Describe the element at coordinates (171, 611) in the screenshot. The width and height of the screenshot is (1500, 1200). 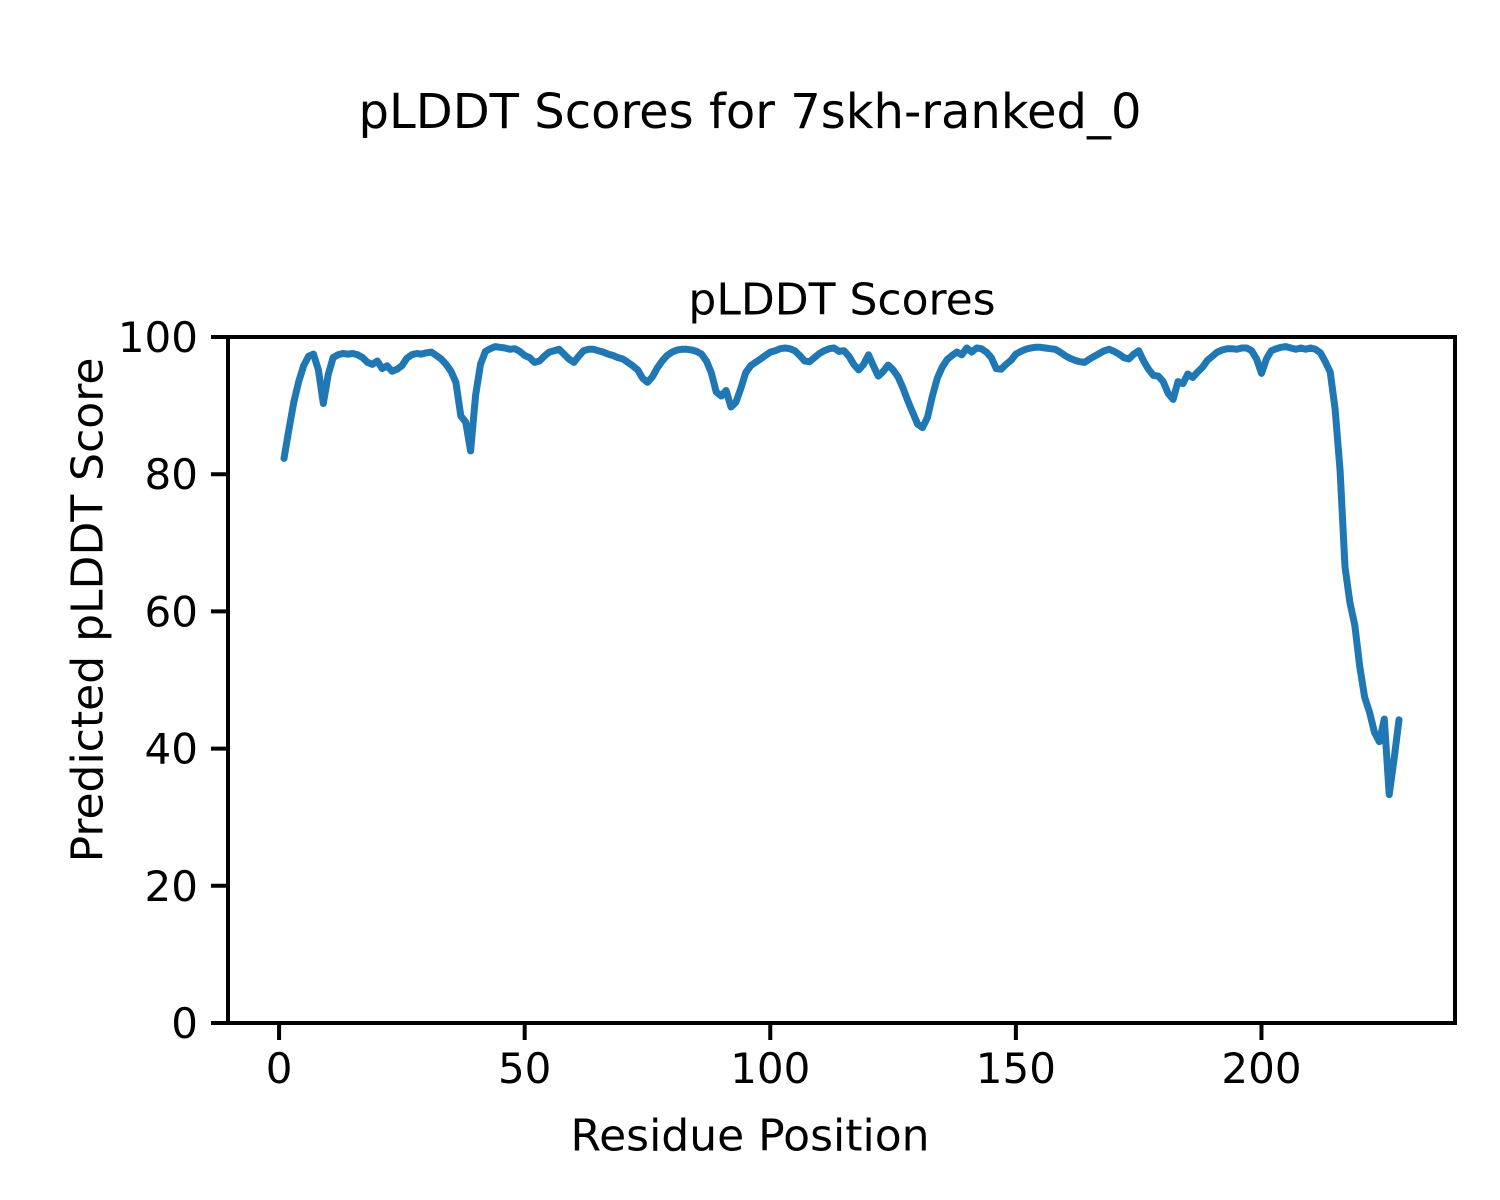
I see `y-tick-label: 60` at that location.